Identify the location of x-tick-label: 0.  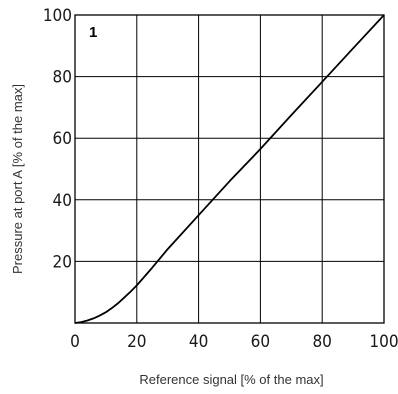
(75, 342).